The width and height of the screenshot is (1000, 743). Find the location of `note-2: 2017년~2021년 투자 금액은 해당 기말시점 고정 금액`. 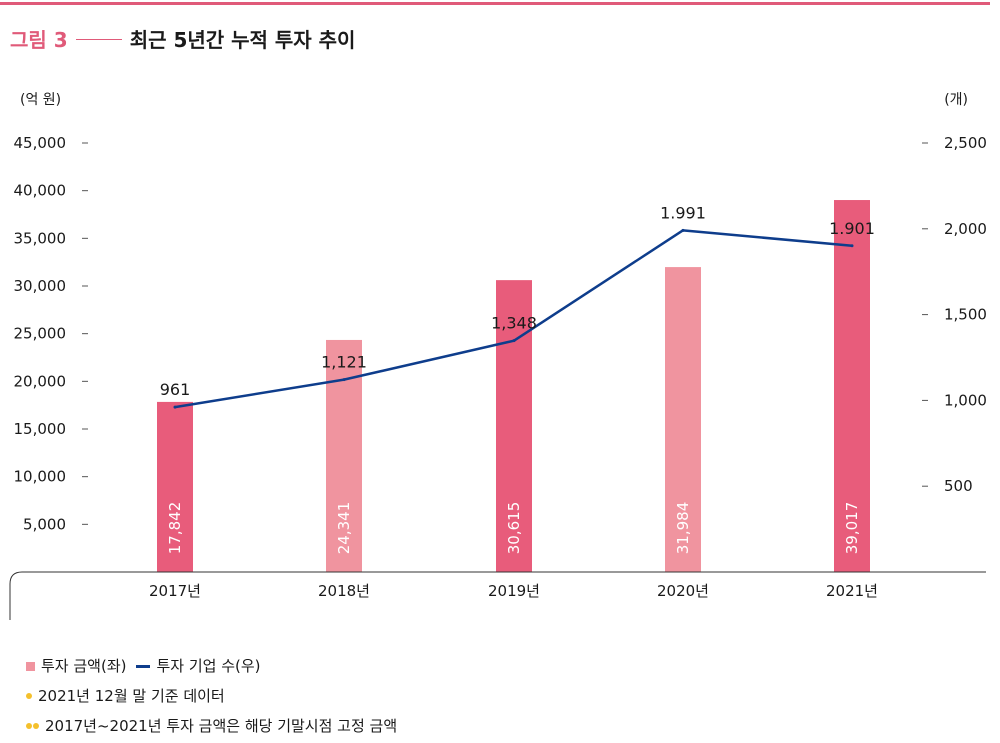

note-2: 2017년~2021년 투자 금액은 해당 기말시점 고정 금액 is located at coordinates (211, 726).